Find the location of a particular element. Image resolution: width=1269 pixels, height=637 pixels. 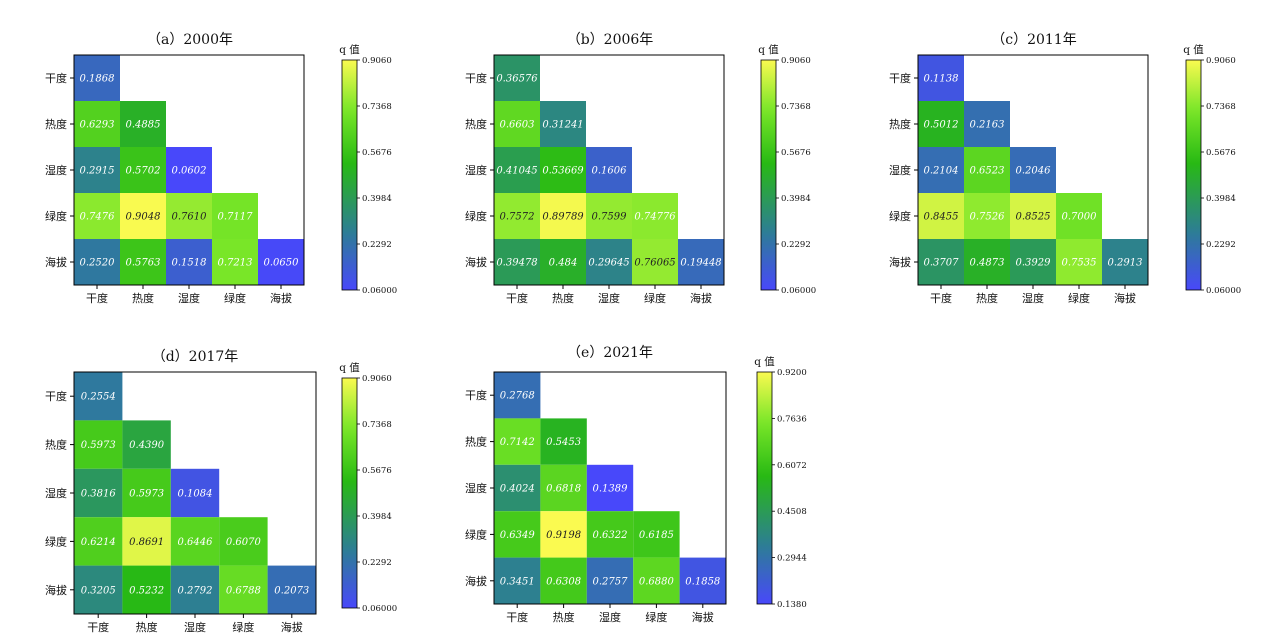

cell-value-label: 0.6293 is located at coordinates (97, 125).